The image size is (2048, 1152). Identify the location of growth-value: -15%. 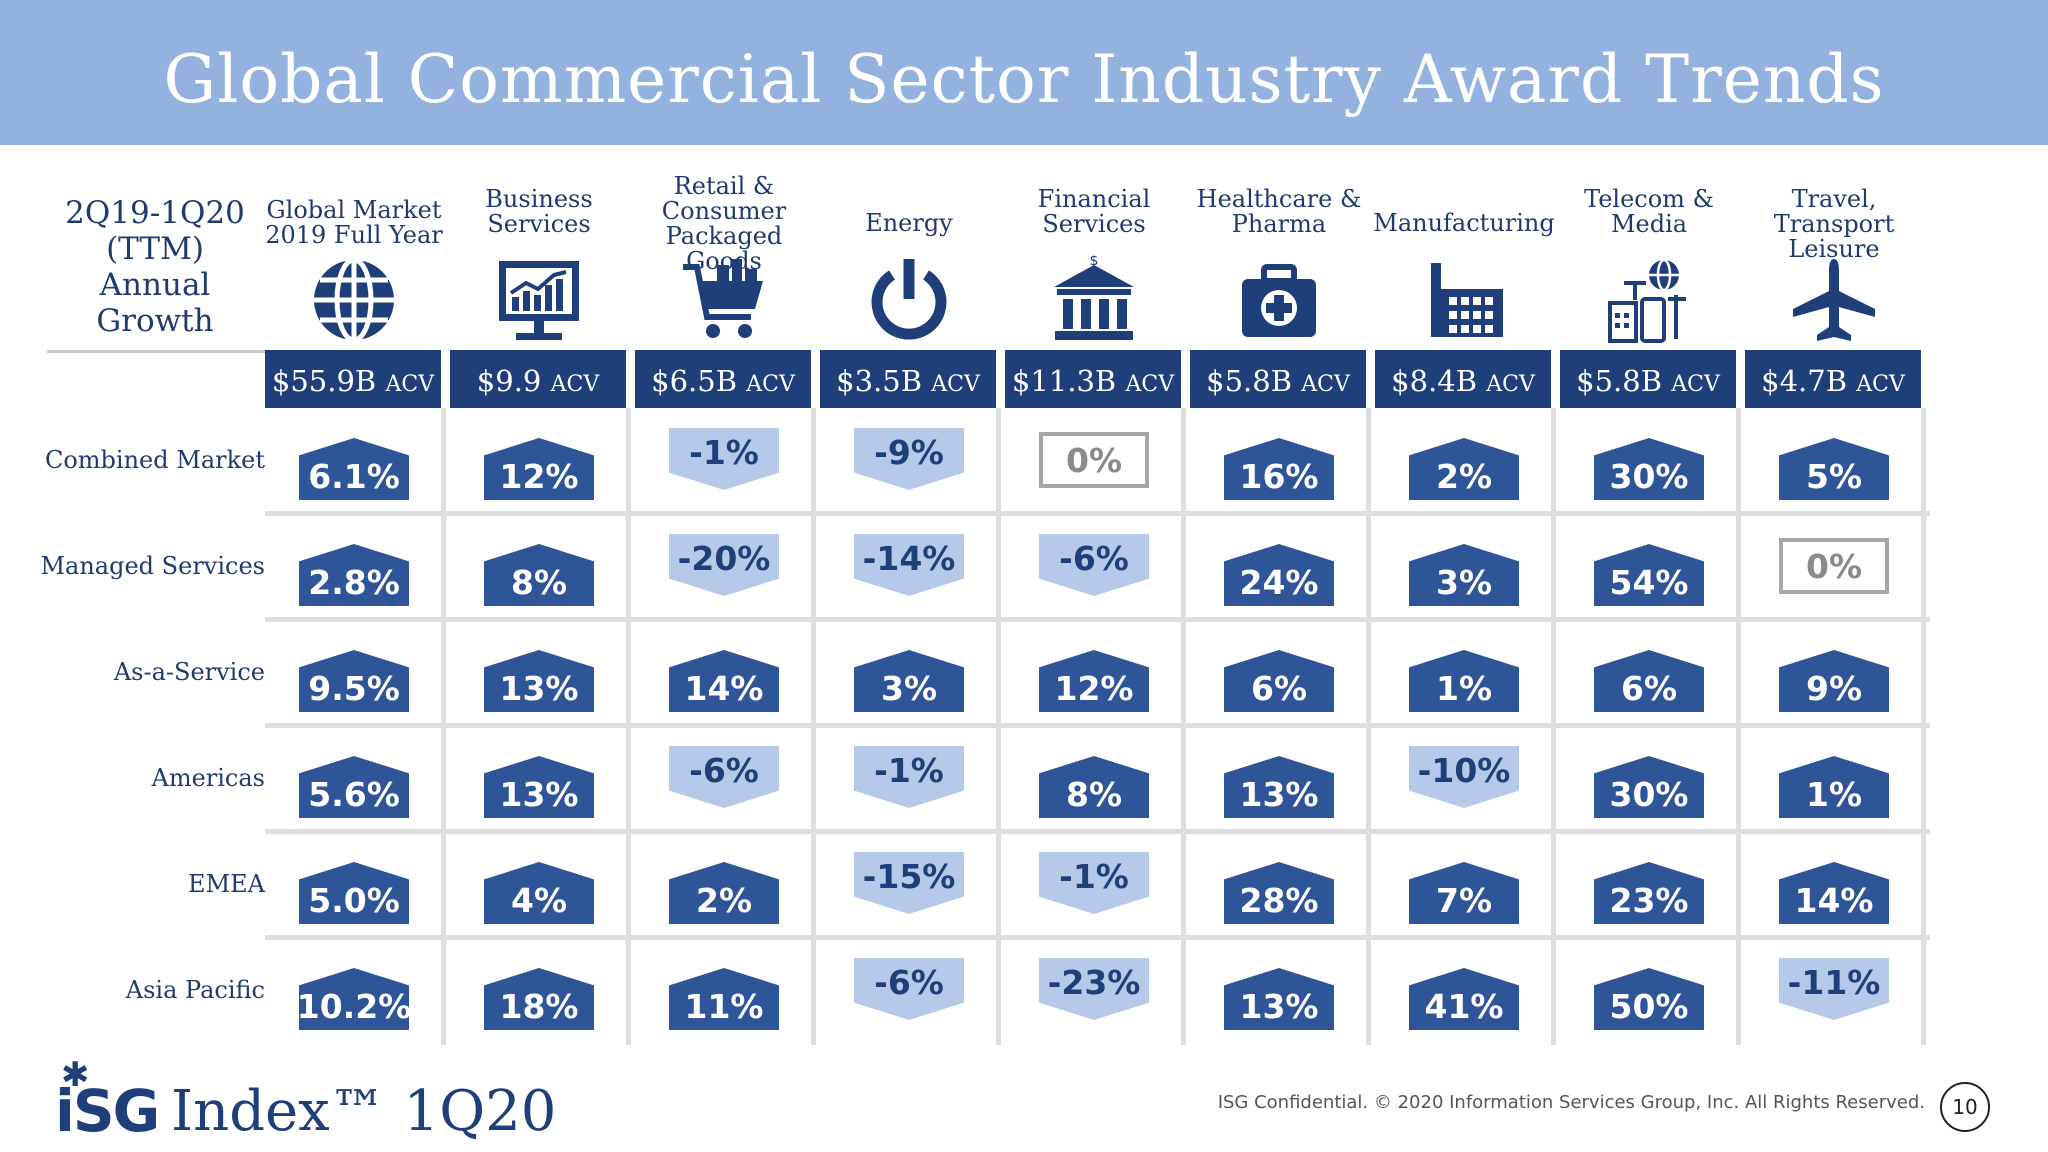
(909, 883).